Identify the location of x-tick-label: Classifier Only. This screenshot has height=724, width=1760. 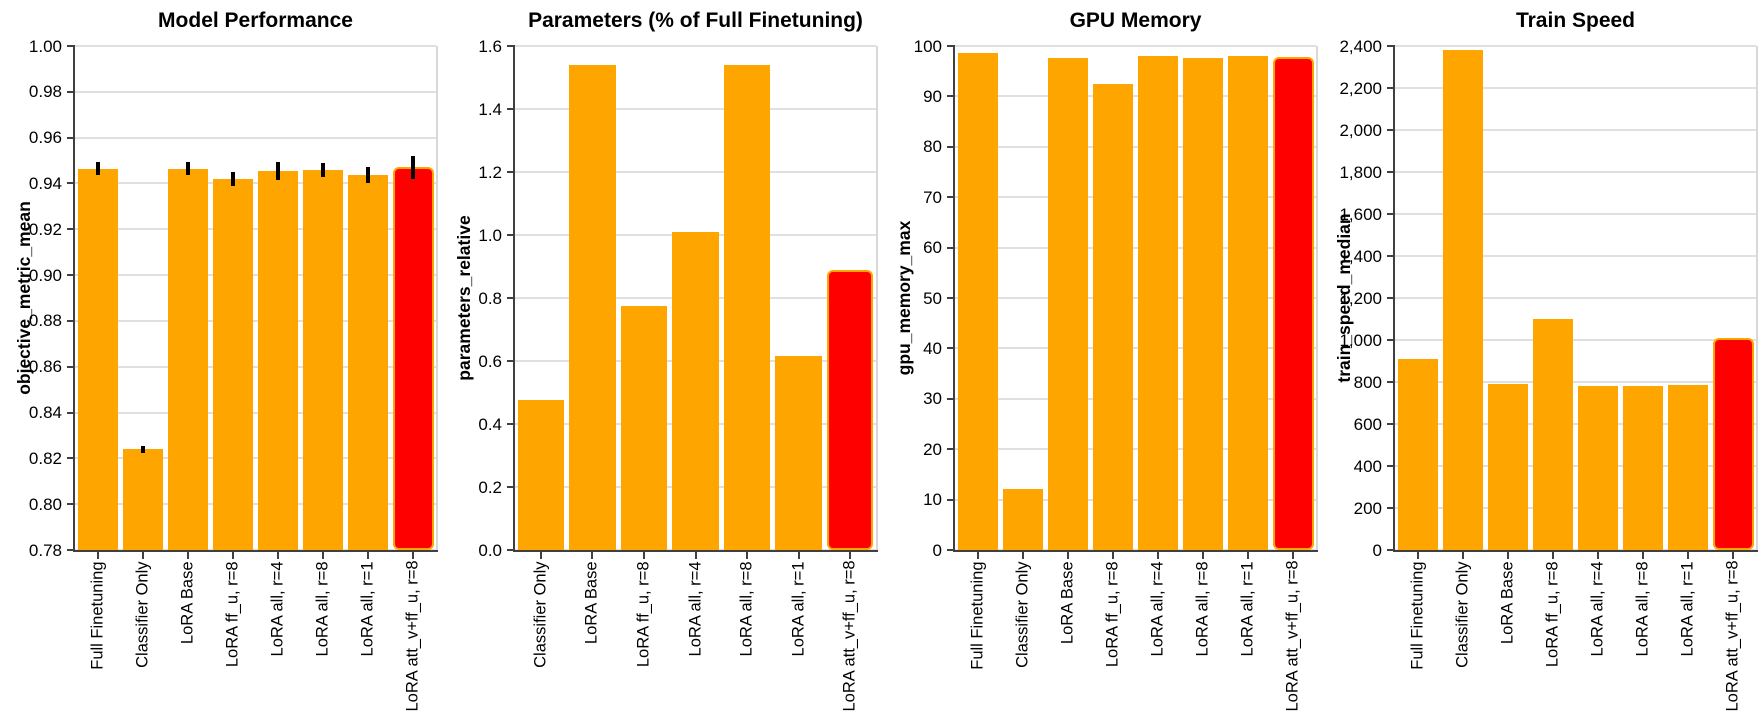
(1462, 614).